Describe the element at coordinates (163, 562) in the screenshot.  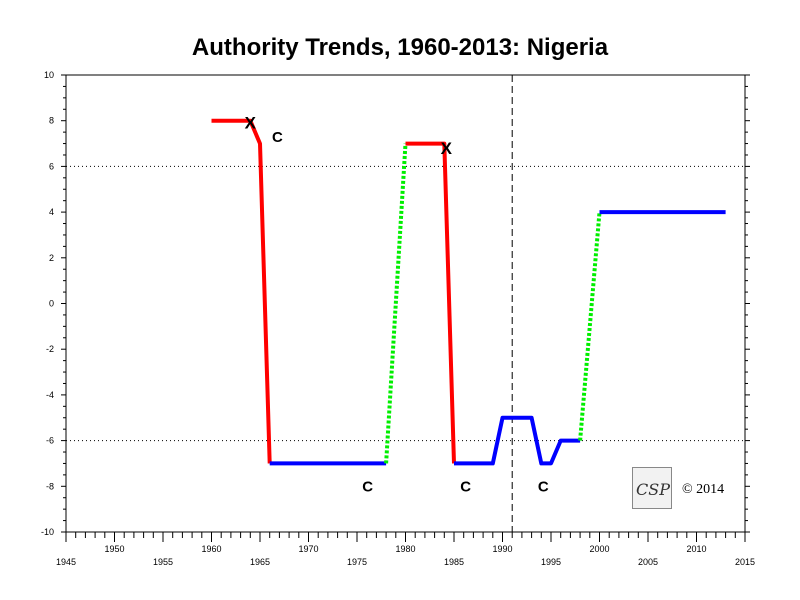
I see `x-tick-label: 1955` at that location.